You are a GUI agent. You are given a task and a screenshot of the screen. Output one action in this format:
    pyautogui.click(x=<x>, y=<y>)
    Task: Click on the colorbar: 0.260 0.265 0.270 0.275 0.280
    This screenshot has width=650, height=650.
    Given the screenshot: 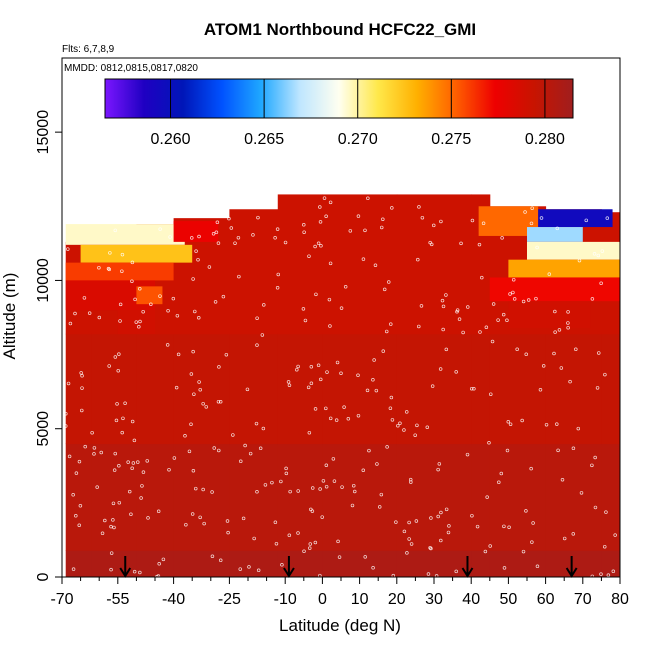 What is the action you would take?
    pyautogui.click(x=339, y=113)
    